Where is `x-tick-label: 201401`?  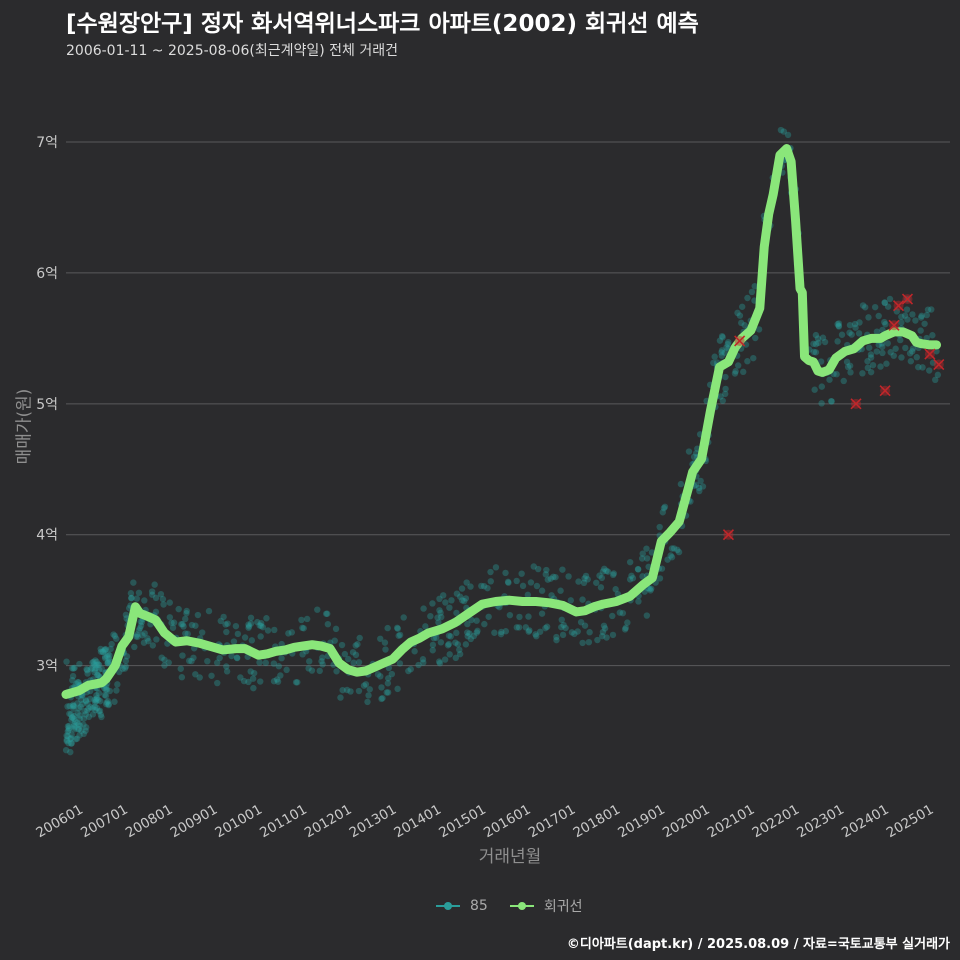 x-tick-label: 201401 is located at coordinates (417, 822).